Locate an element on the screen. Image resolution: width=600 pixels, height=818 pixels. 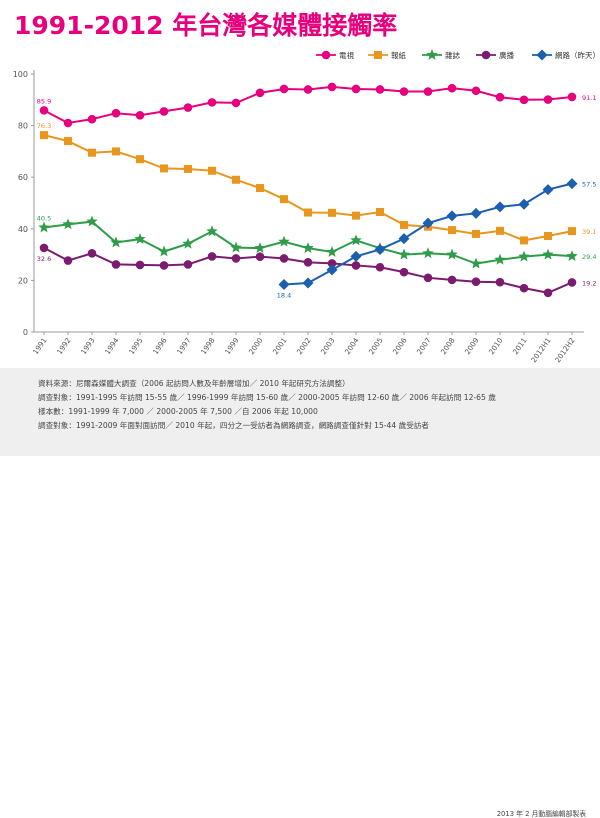
data-label: 85.9 is located at coordinates (44, 101).